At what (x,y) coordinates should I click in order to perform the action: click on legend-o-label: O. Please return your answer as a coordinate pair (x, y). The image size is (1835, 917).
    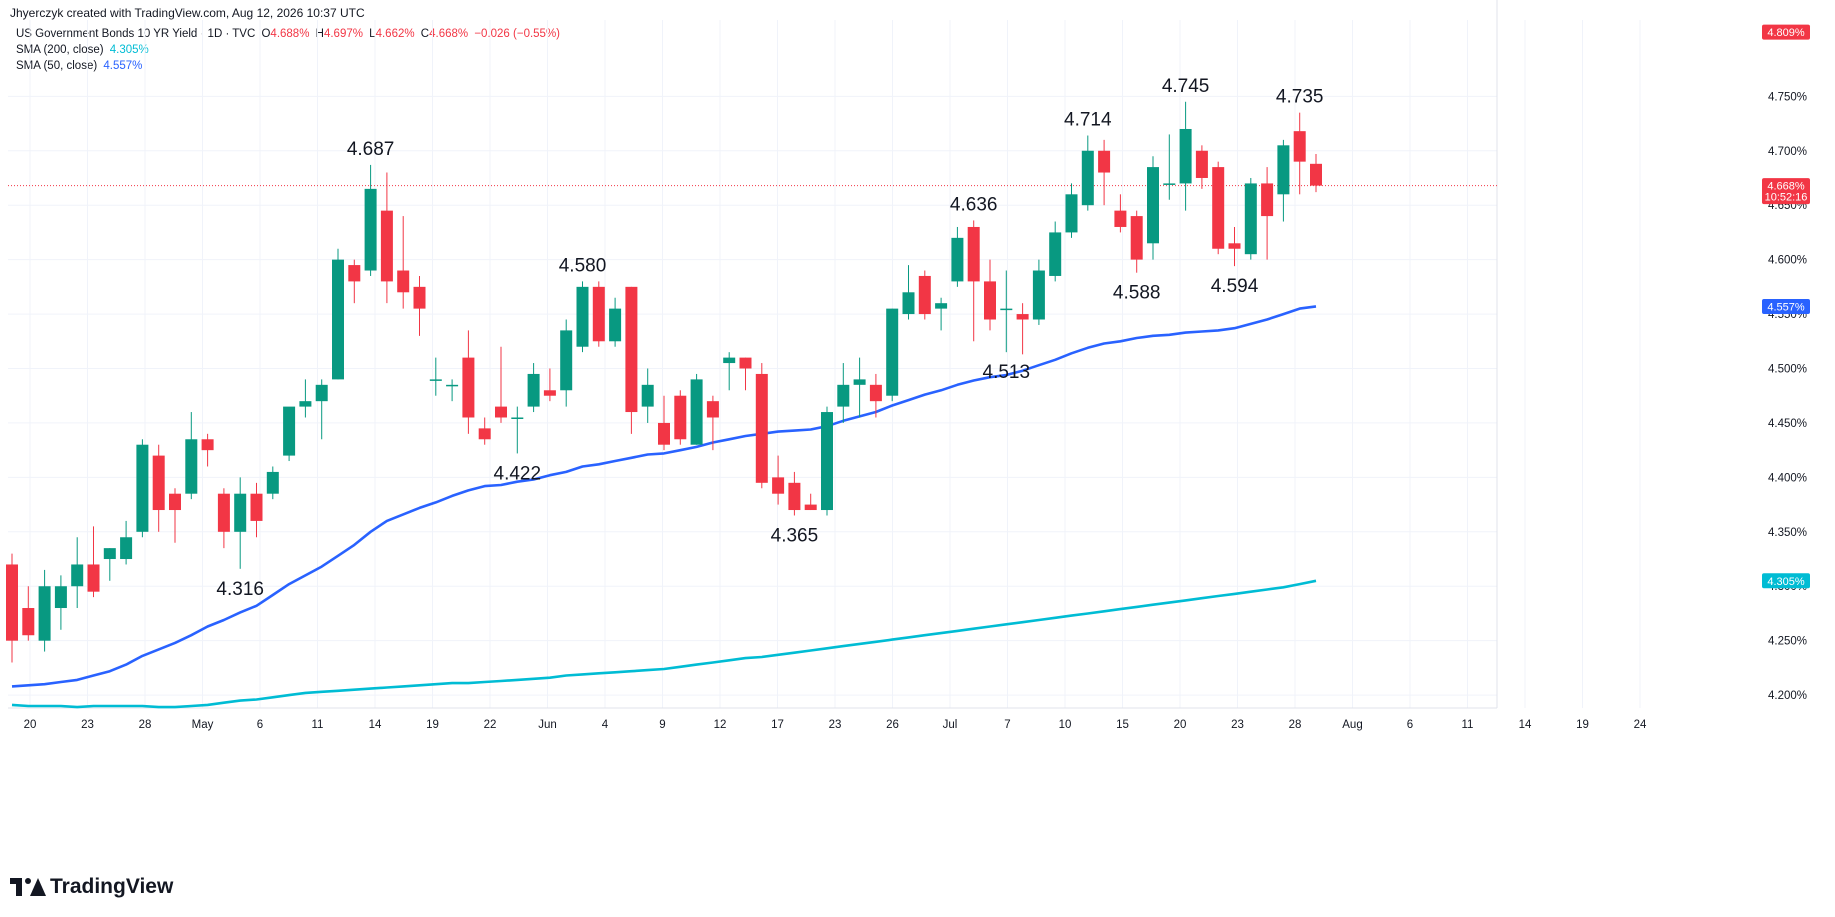
    Looking at the image, I should click on (266, 34).